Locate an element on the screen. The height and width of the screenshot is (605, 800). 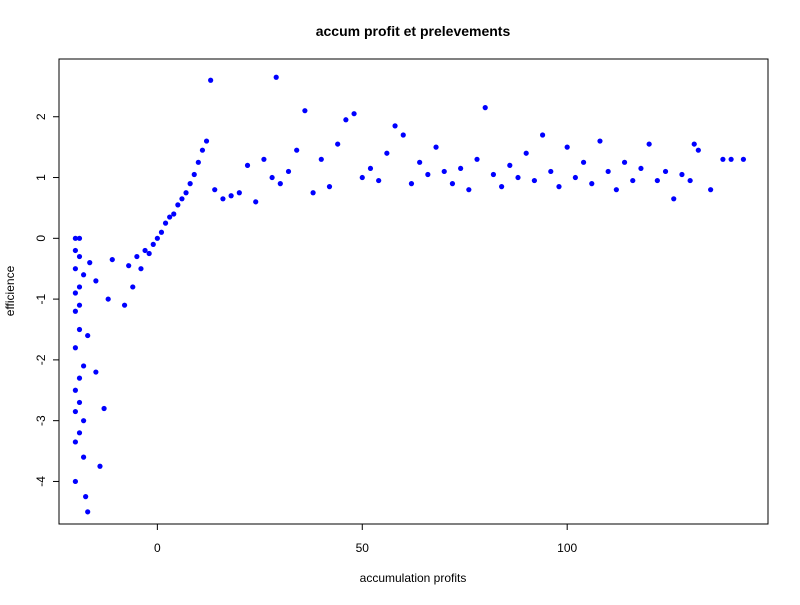
x-axis: 0 50 100 is located at coordinates (366, 539).